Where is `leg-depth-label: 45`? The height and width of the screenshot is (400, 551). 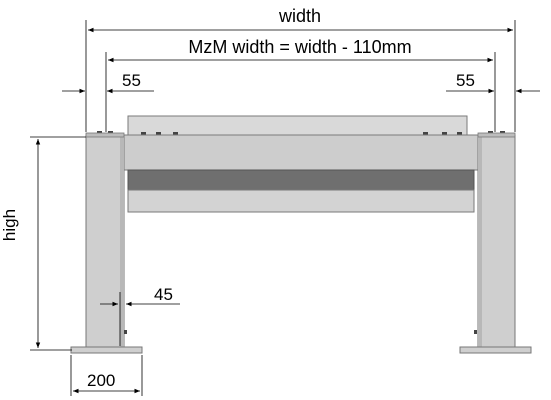 leg-depth-label: 45 is located at coordinates (163, 294).